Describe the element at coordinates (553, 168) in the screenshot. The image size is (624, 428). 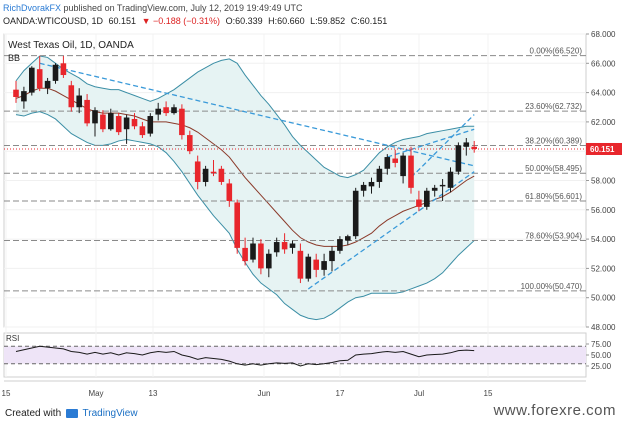
I see `fibonacci-level-label: 50.00%(58.495)` at that location.